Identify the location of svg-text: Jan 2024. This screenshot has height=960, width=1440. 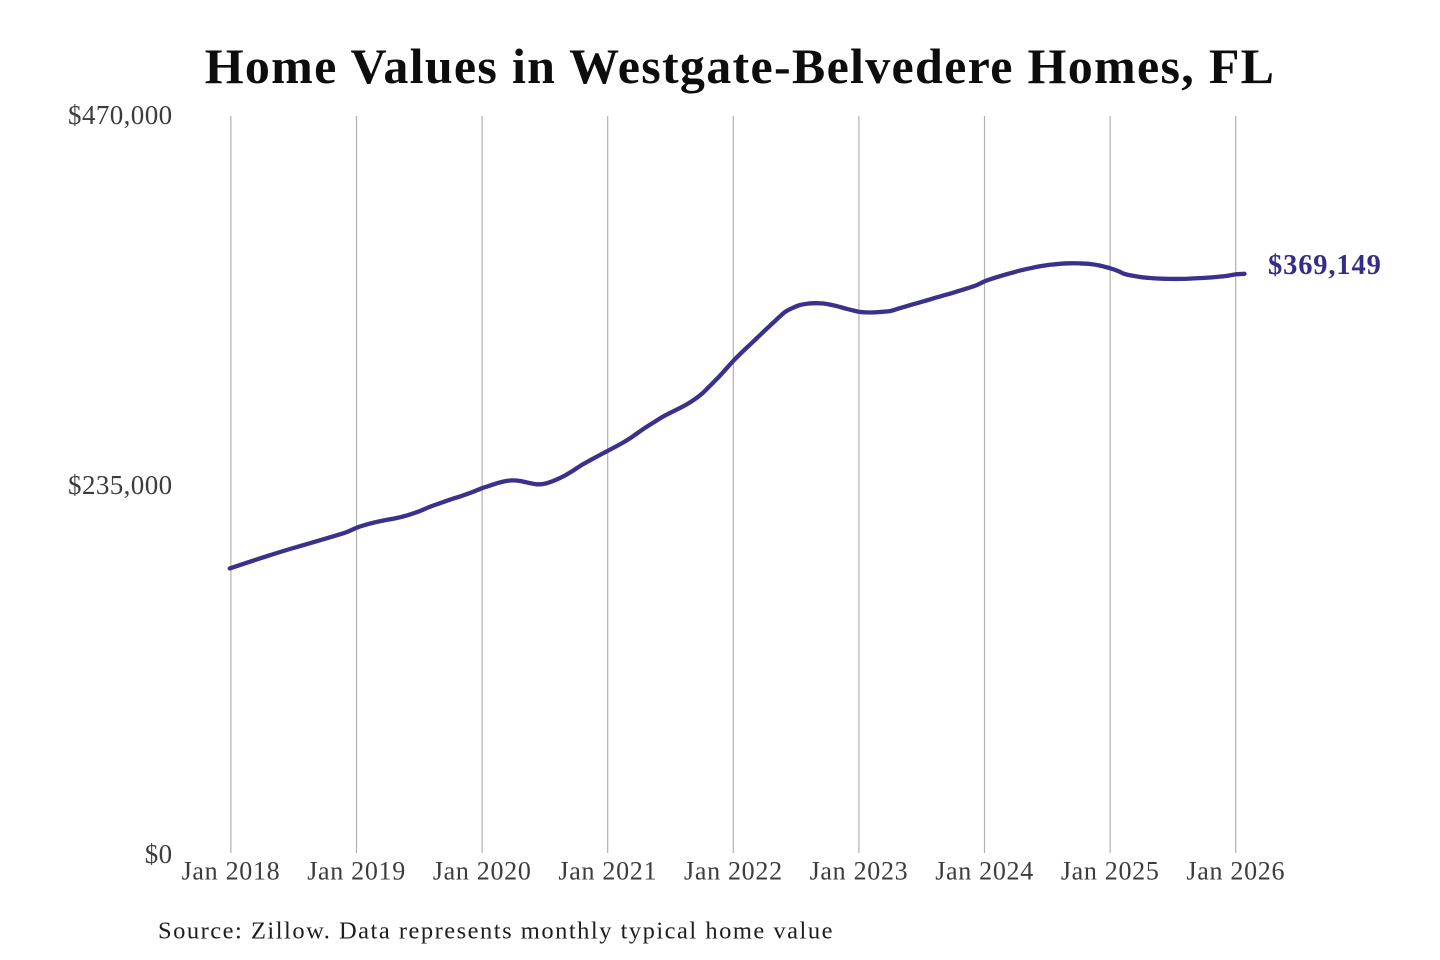
(984, 871).